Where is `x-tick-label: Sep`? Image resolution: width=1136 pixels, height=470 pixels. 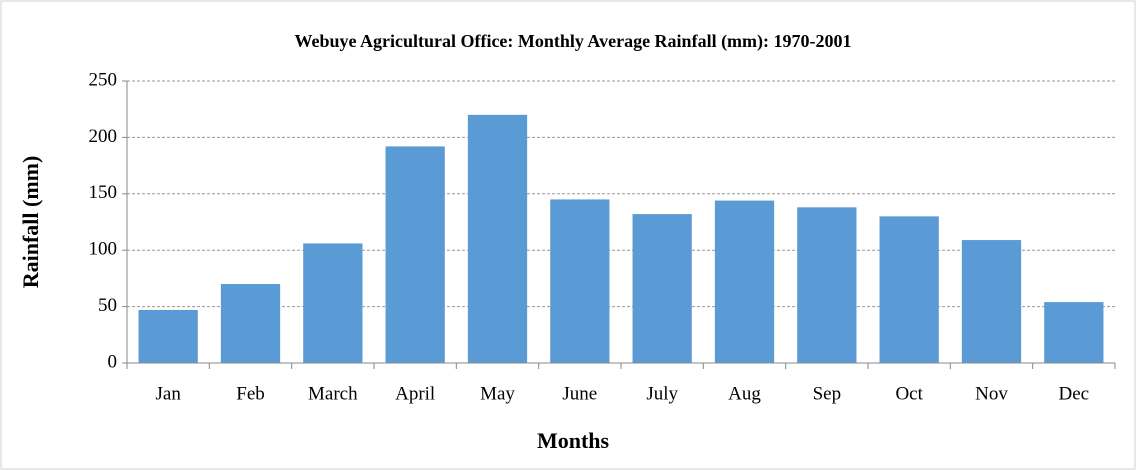
x-tick-label: Sep is located at coordinates (827, 393).